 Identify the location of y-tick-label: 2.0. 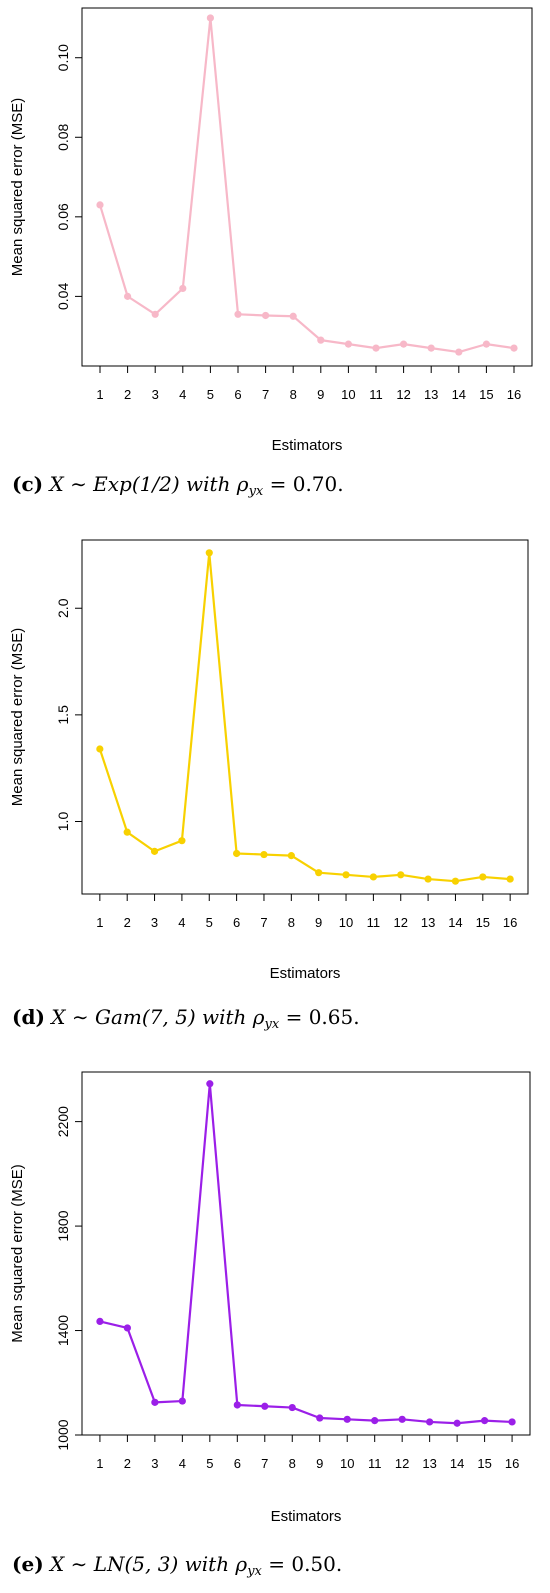
(63, 608).